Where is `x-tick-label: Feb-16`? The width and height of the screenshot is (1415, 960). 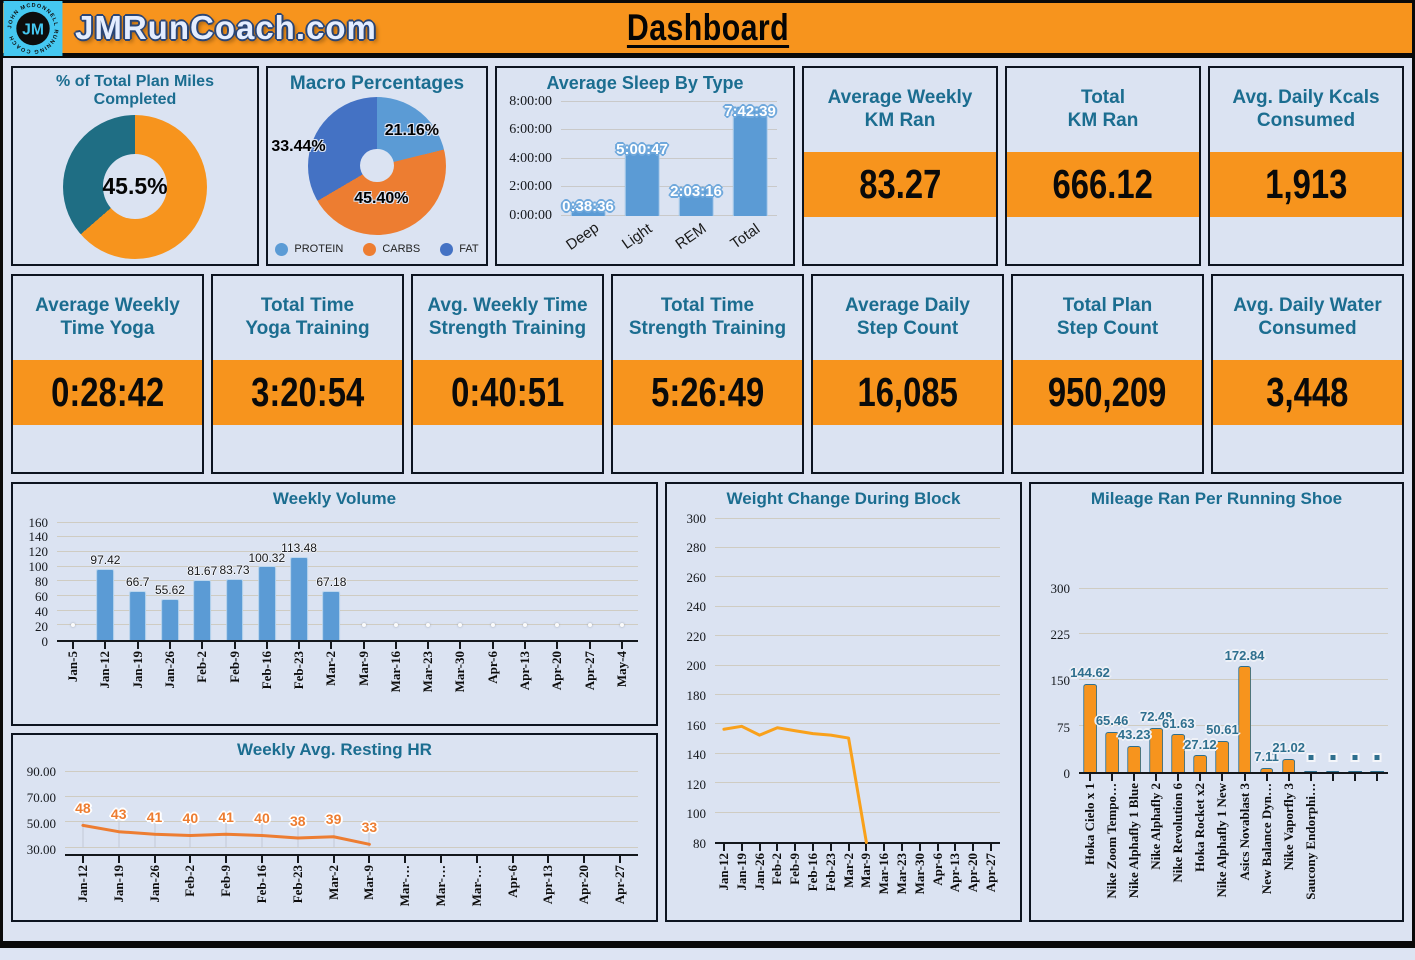 x-tick-label: Feb-16 is located at coordinates (261, 884).